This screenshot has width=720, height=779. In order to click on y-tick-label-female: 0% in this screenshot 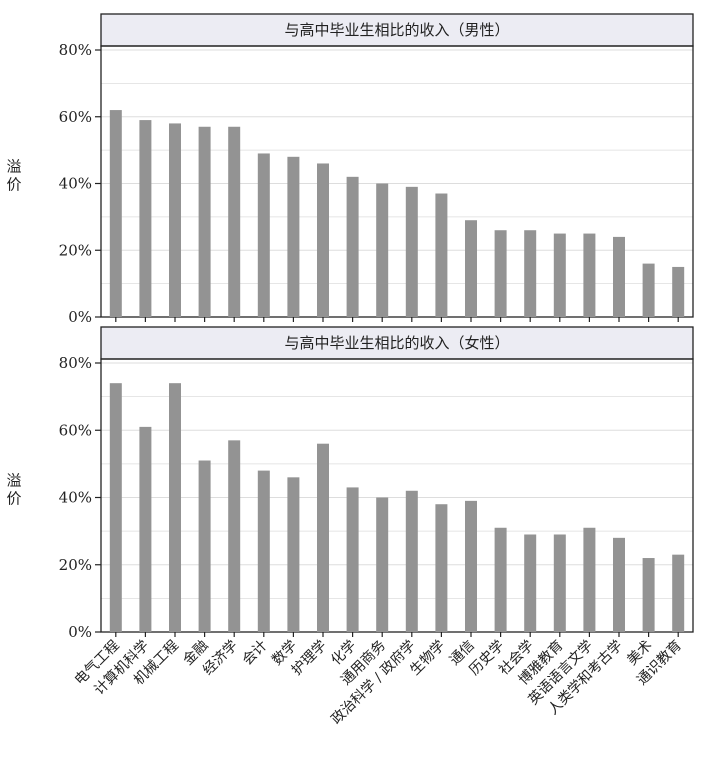, I will do `click(80, 632)`.